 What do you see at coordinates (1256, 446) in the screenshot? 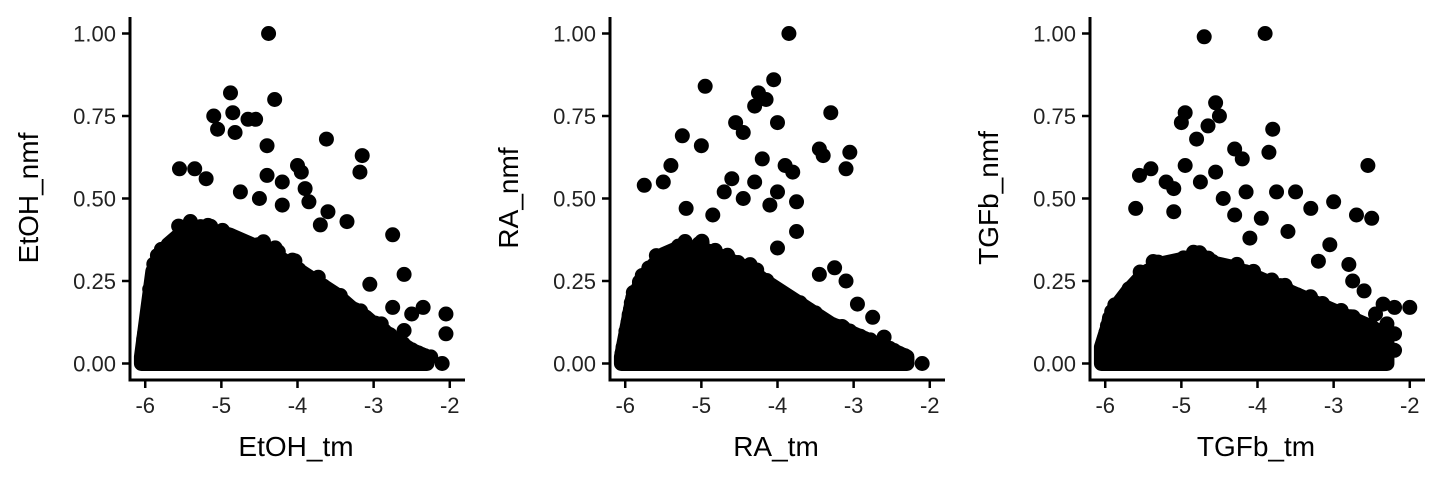
I see `panel-tgfb-xlabel: TGFb_tm` at bounding box center [1256, 446].